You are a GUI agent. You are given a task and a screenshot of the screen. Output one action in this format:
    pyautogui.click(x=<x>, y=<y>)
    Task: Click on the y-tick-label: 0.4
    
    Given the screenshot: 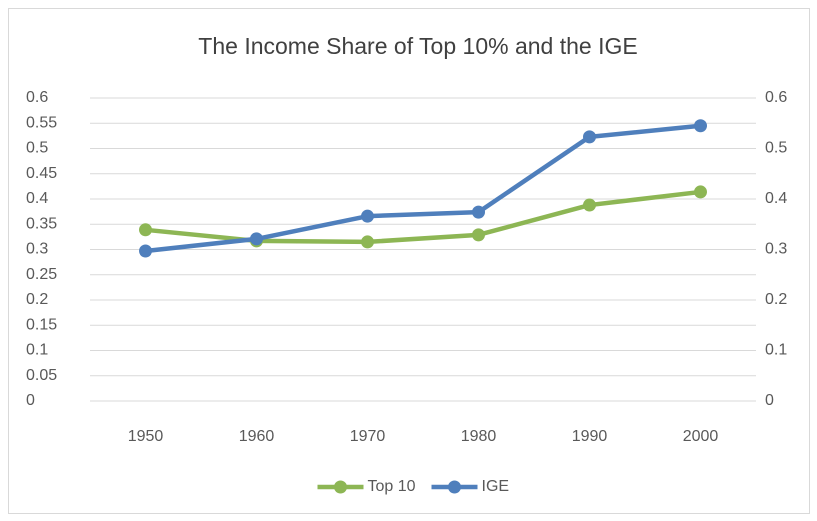 What is the action you would take?
    pyautogui.click(x=37, y=198)
    